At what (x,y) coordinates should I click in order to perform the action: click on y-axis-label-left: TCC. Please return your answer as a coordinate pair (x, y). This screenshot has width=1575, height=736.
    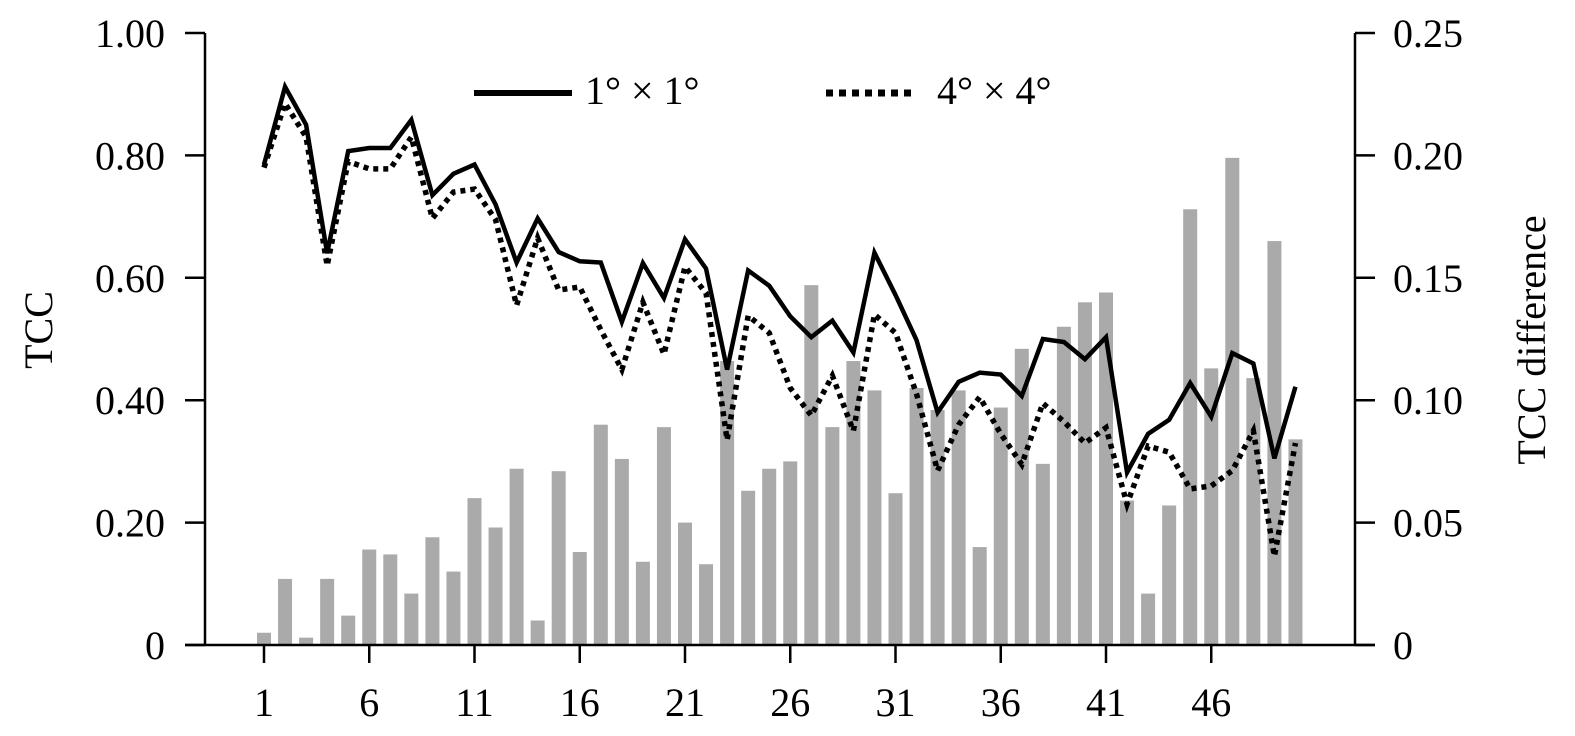
    Looking at the image, I should click on (38, 330).